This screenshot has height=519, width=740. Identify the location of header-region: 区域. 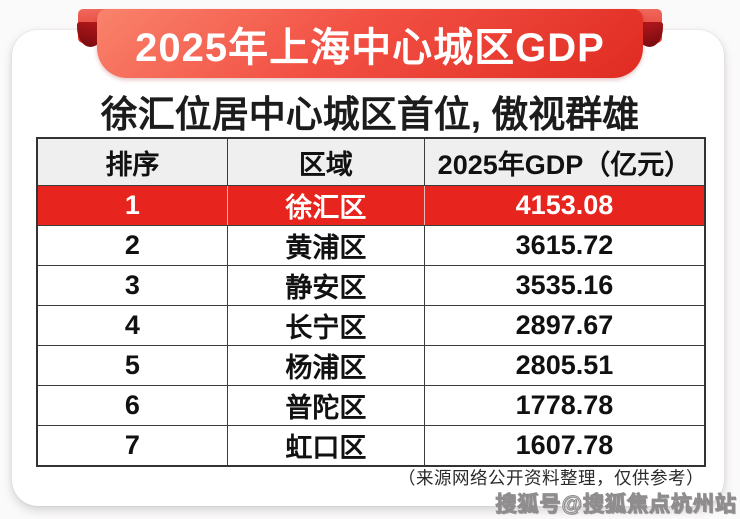
(325, 161).